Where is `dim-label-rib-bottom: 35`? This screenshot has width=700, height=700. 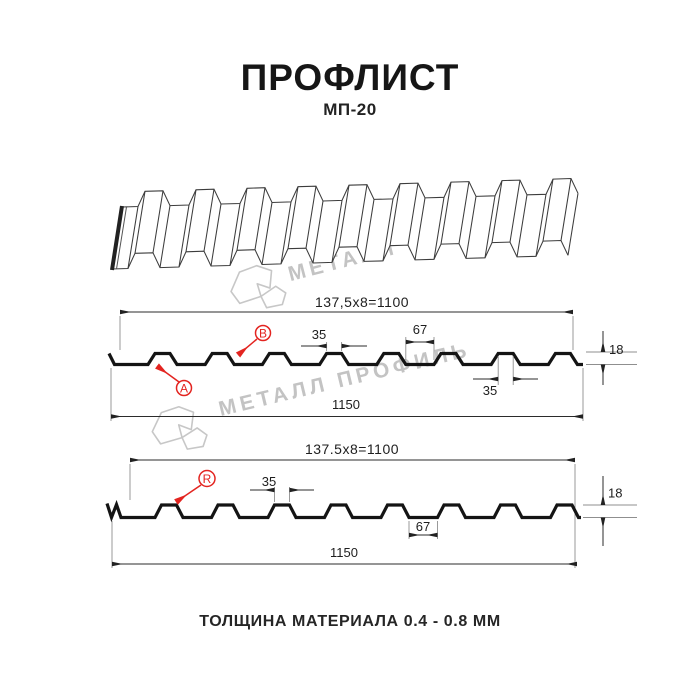
dim-label-rib-bottom: 35 is located at coordinates (490, 390).